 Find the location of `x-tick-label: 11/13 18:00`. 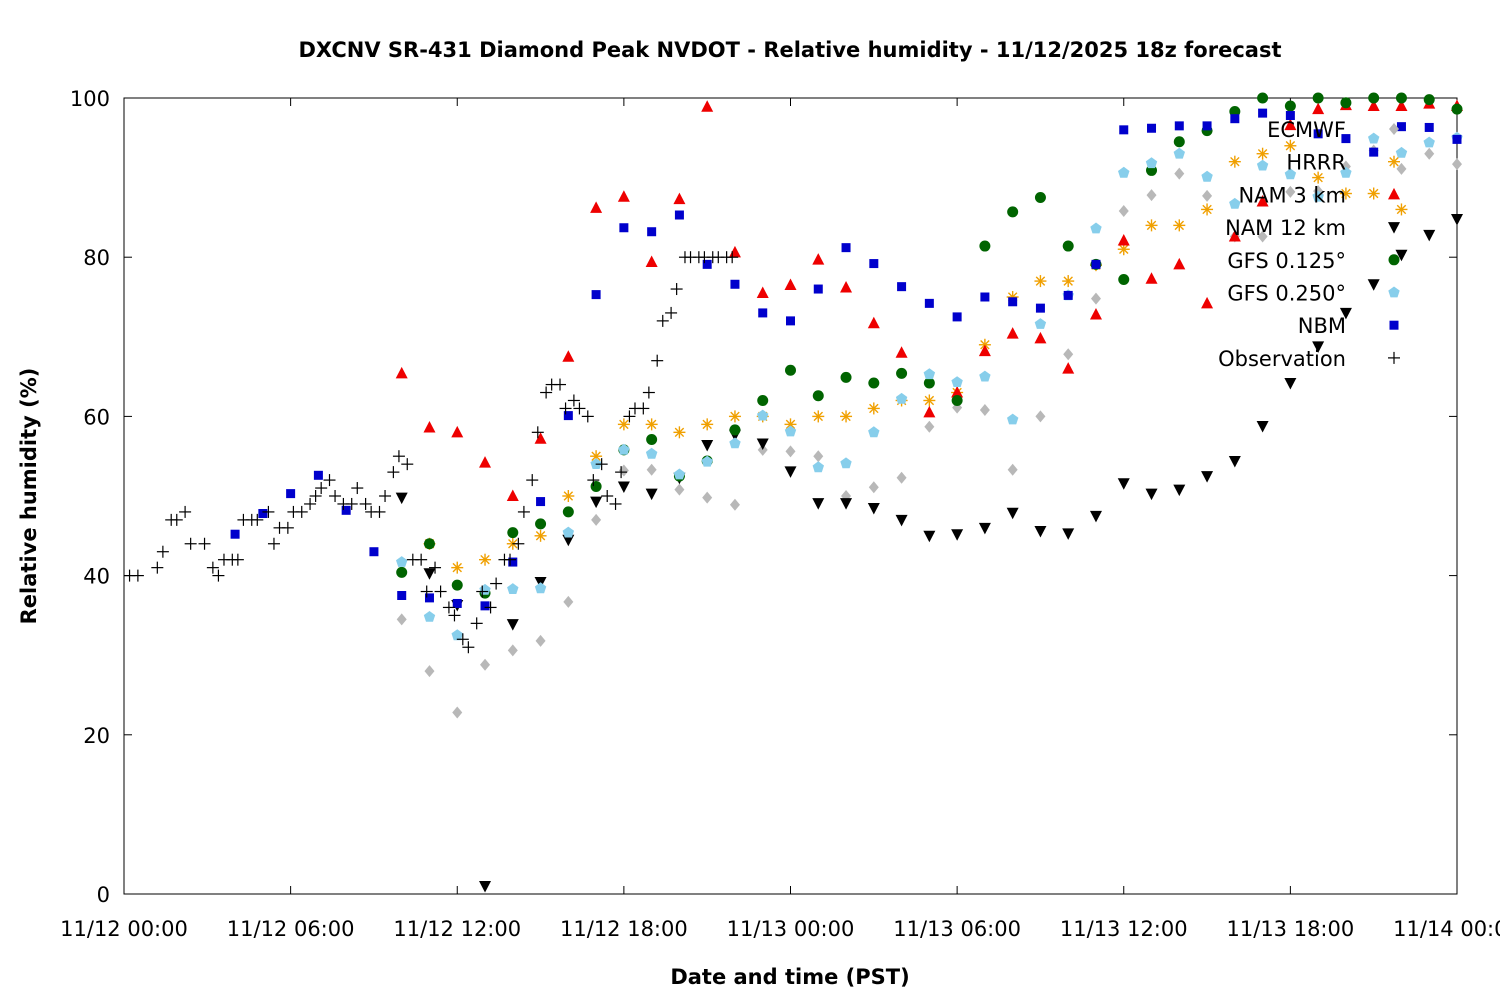

x-tick-label: 11/13 18:00 is located at coordinates (1291, 929).